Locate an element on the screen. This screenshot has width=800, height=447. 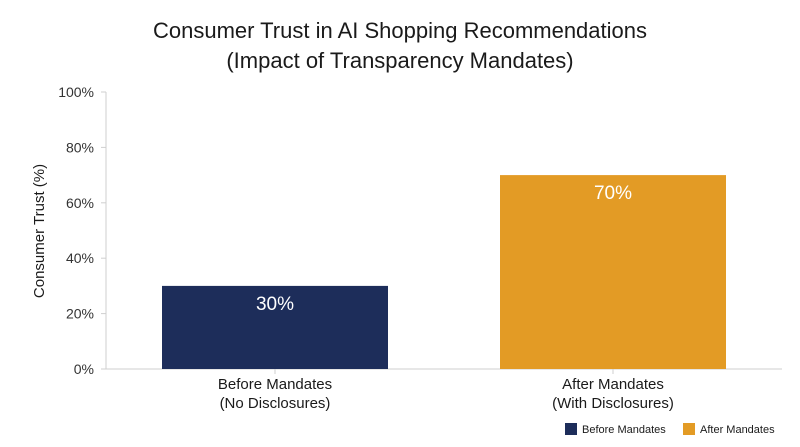
x-category-label: After Mandates is located at coordinates (613, 384).